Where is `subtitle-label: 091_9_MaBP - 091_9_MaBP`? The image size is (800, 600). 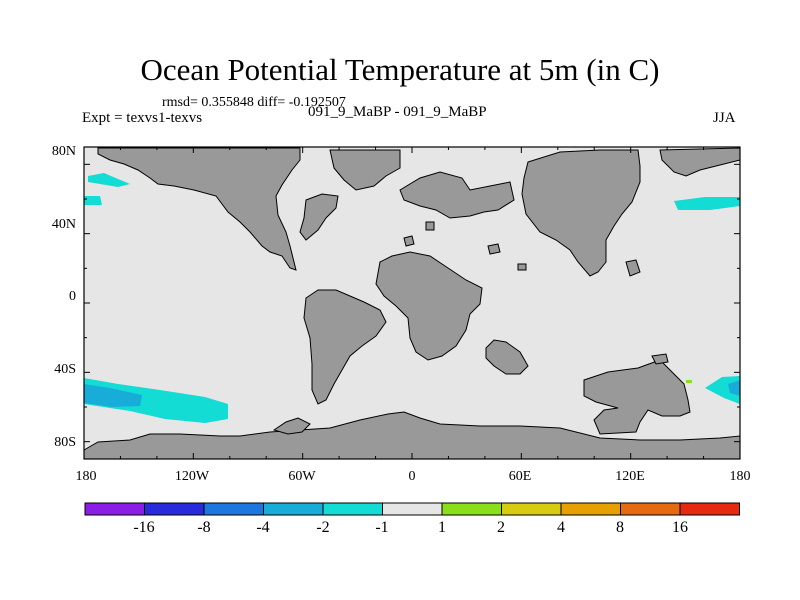 subtitle-label: 091_9_MaBP - 091_9_MaBP is located at coordinates (397, 112).